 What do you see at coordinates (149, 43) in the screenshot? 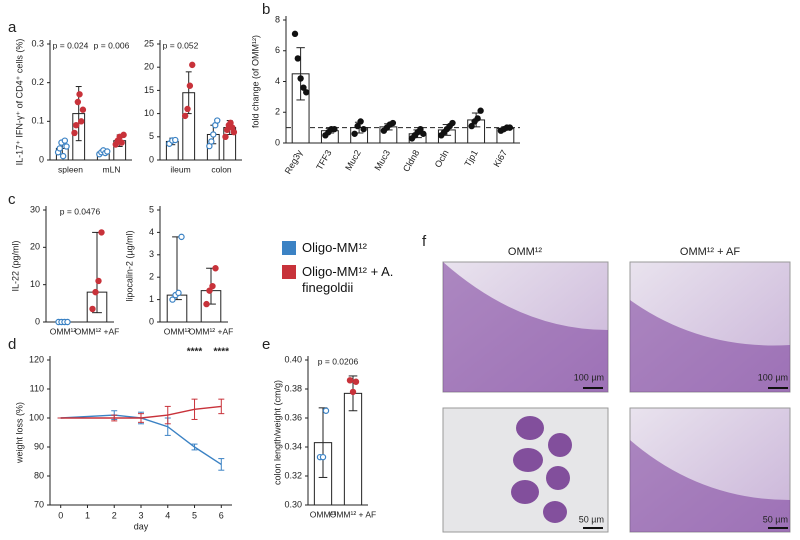
I see `y-tick-label: 25` at bounding box center [149, 43].